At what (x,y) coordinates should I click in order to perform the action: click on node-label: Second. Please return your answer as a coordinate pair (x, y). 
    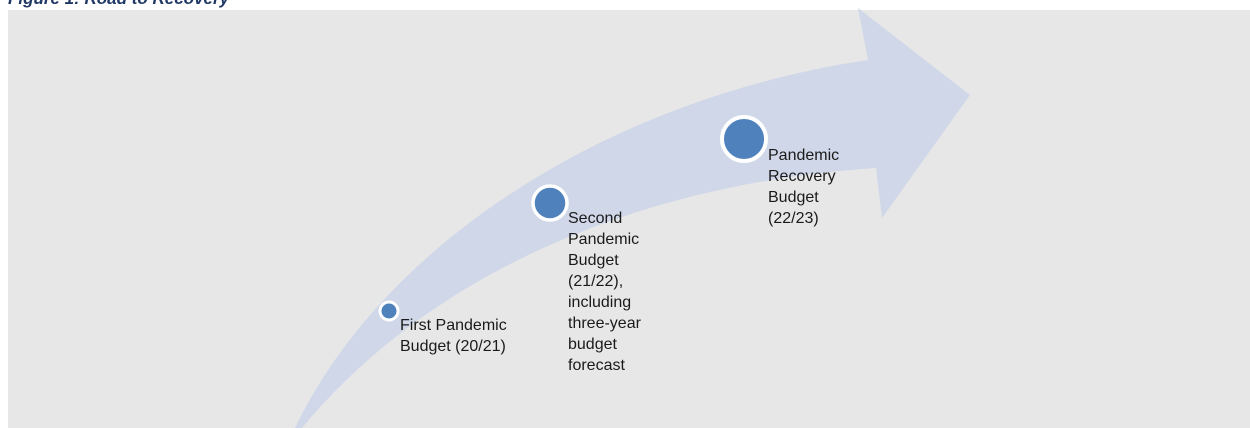
    Looking at the image, I should click on (595, 218).